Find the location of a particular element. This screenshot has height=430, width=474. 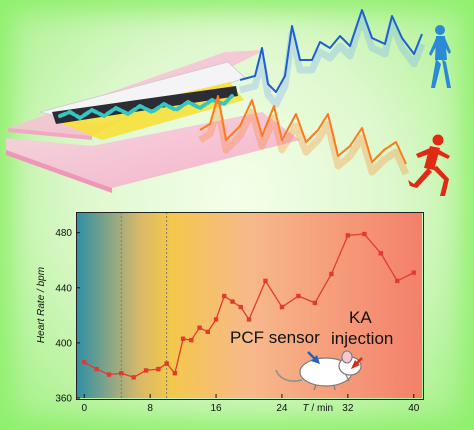

x-axis-label-variable: T is located at coordinates (306, 408).